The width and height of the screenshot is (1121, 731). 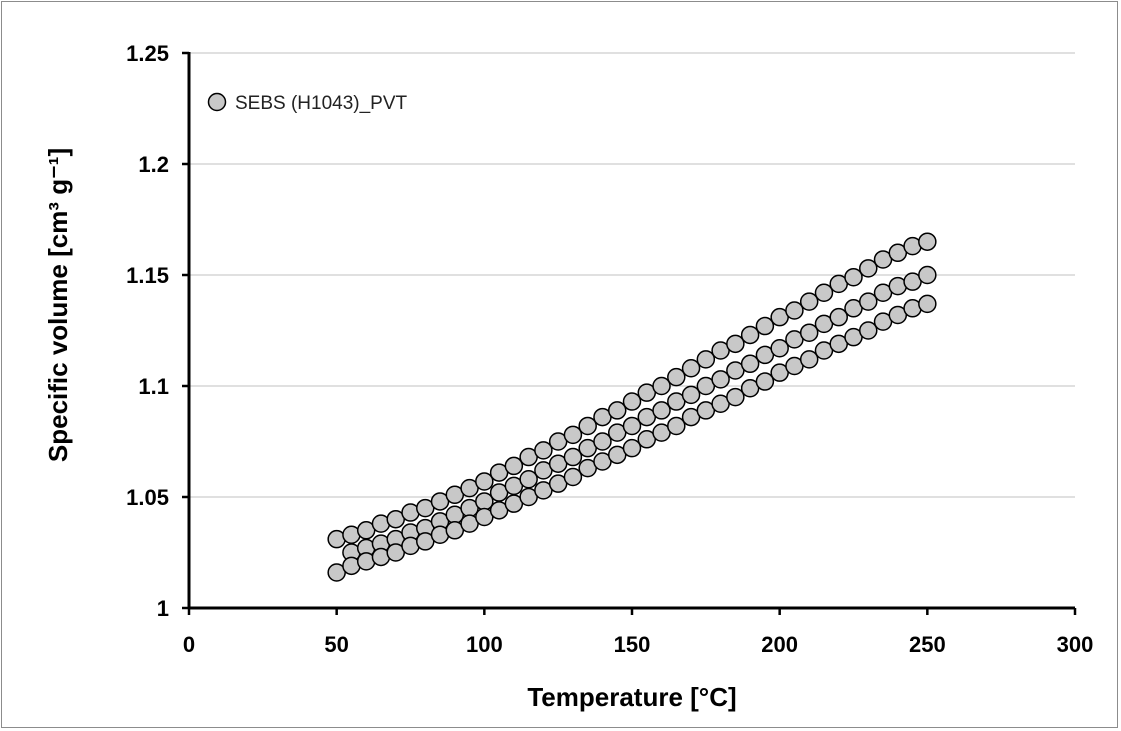 What do you see at coordinates (153, 386) in the screenshot?
I see `y-tick-label-2: 1.1` at bounding box center [153, 386].